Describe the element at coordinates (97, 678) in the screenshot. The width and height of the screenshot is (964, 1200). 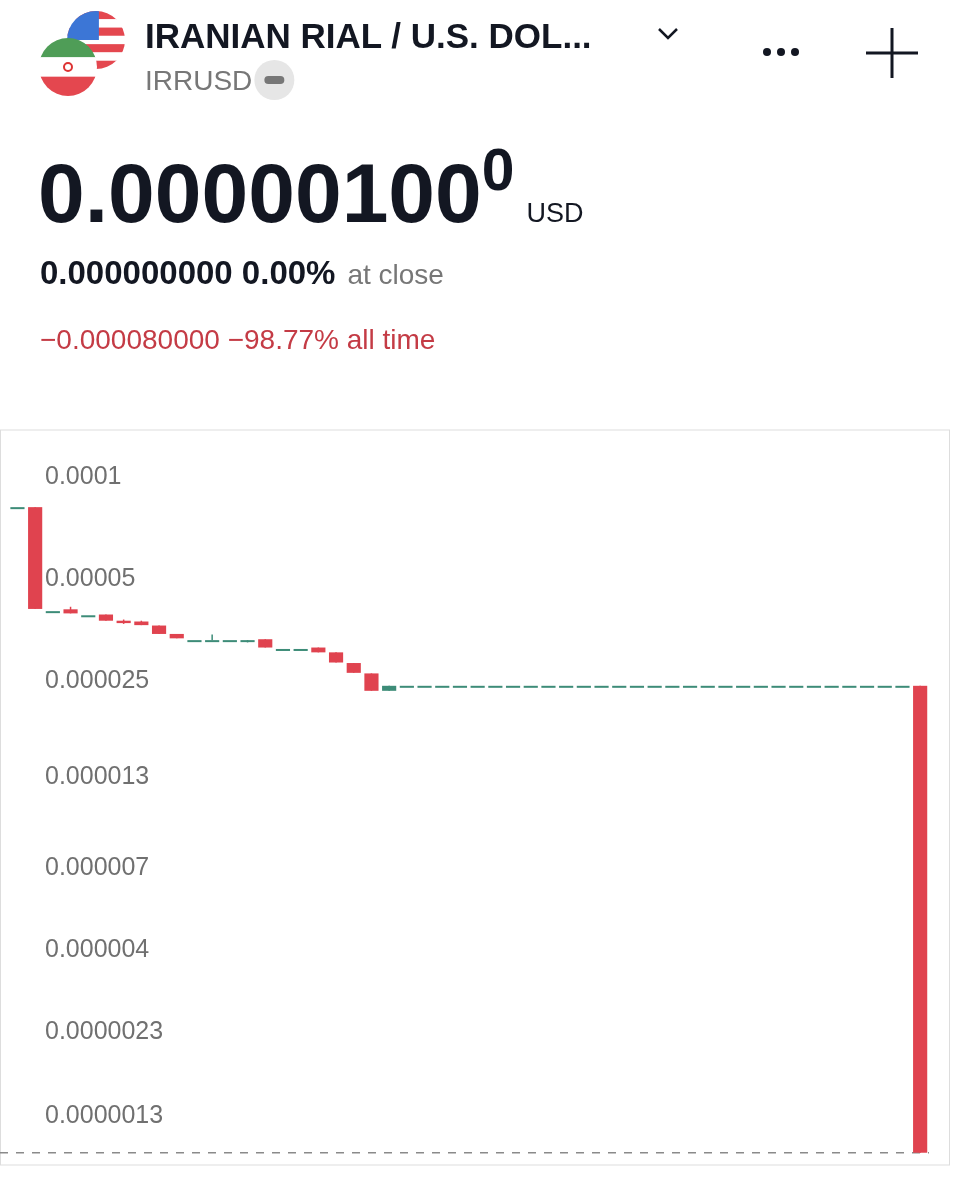
I see `y-tick-label: 0.000025` at that location.